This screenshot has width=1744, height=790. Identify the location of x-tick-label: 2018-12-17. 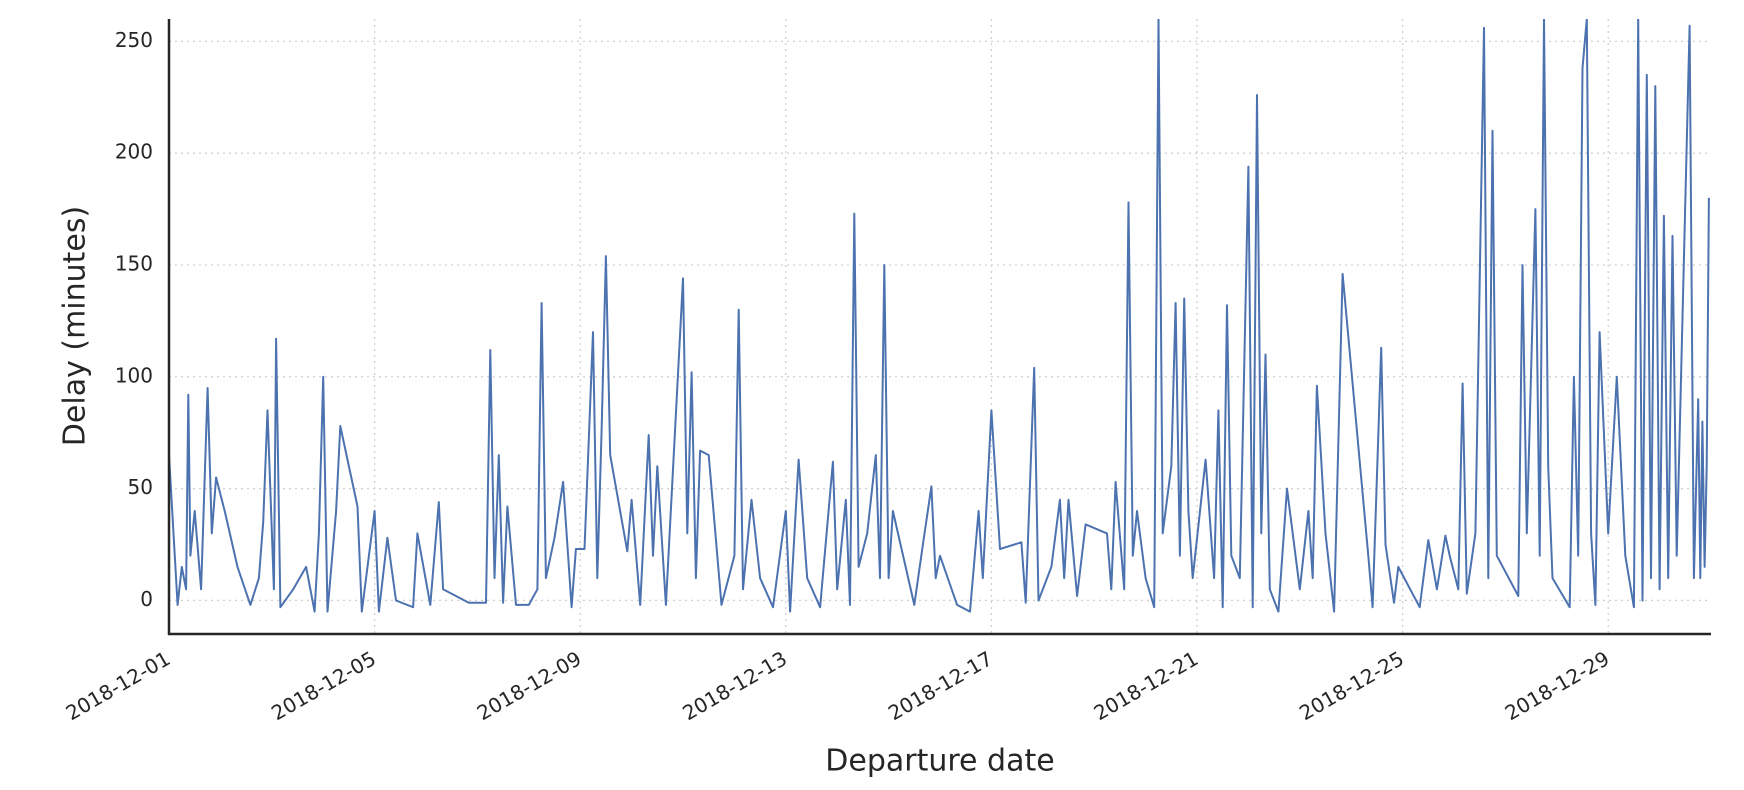
(940, 685).